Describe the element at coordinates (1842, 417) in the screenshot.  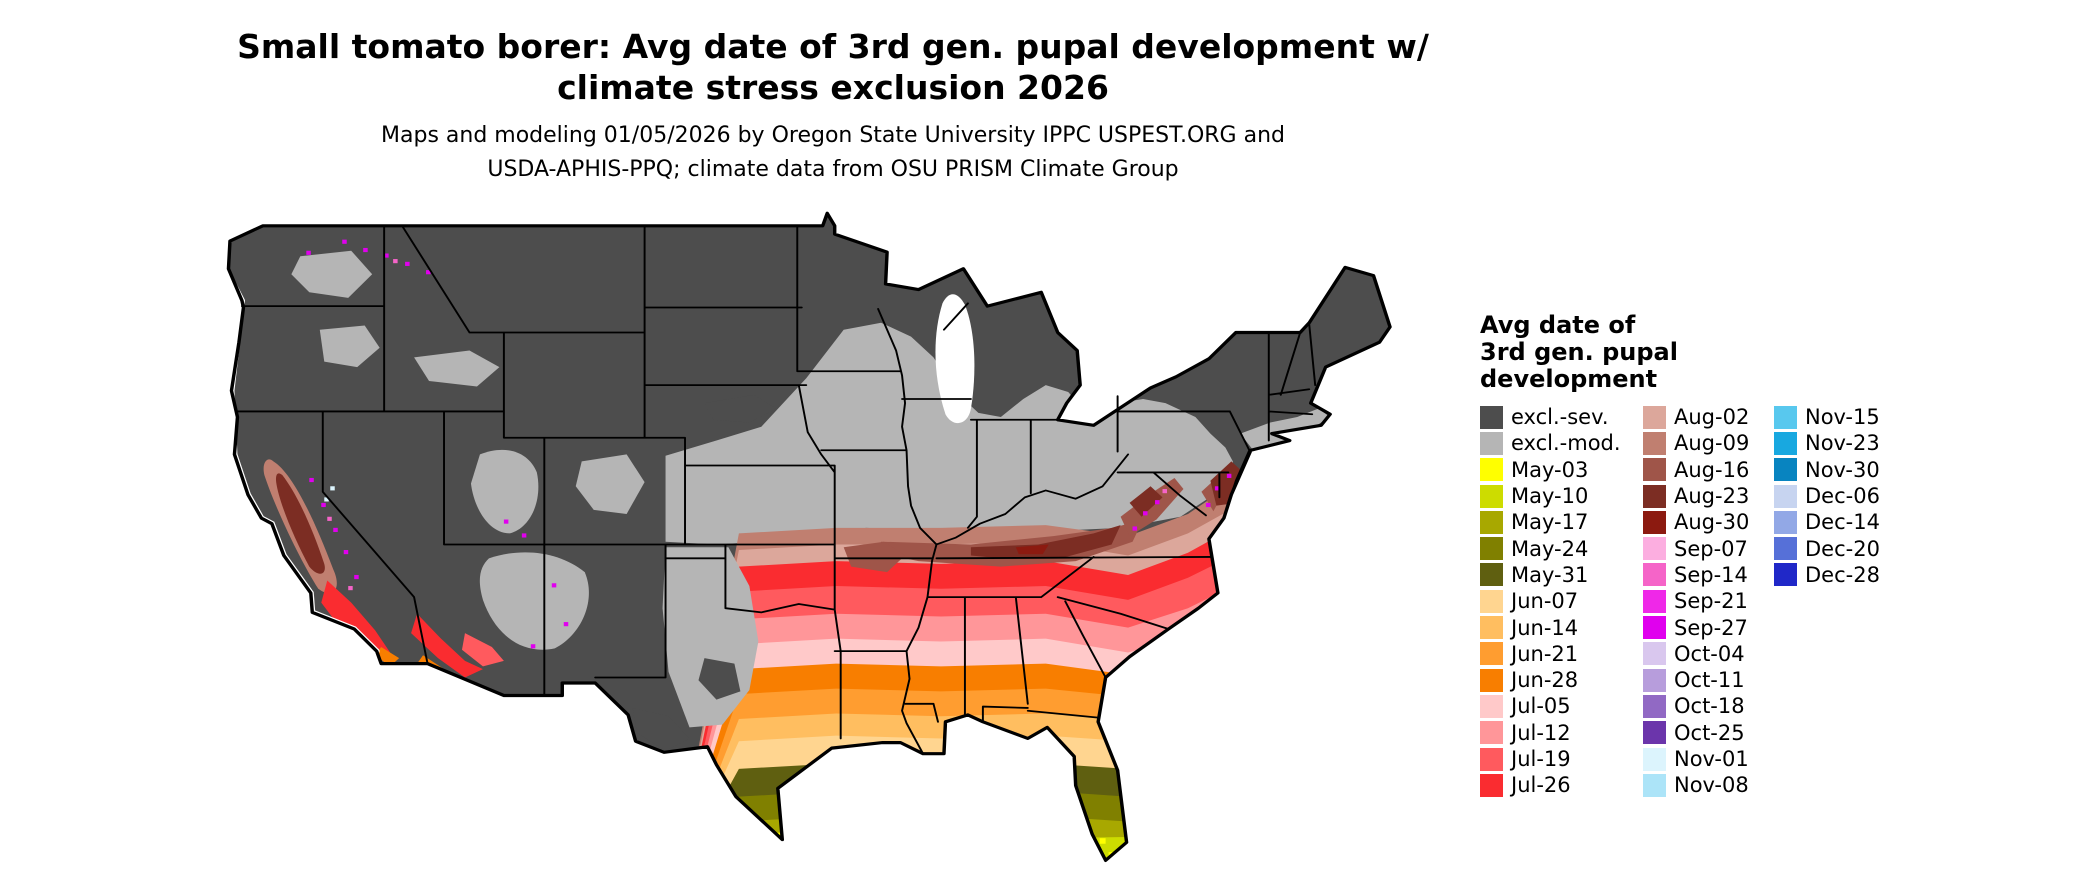
I see `legend-label: Nov-15` at that location.